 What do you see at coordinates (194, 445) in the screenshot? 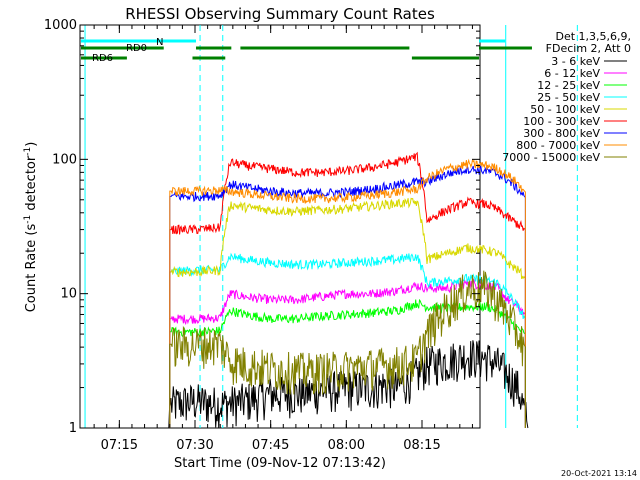
I see `x-tick-label-1: 07:30` at bounding box center [194, 445].